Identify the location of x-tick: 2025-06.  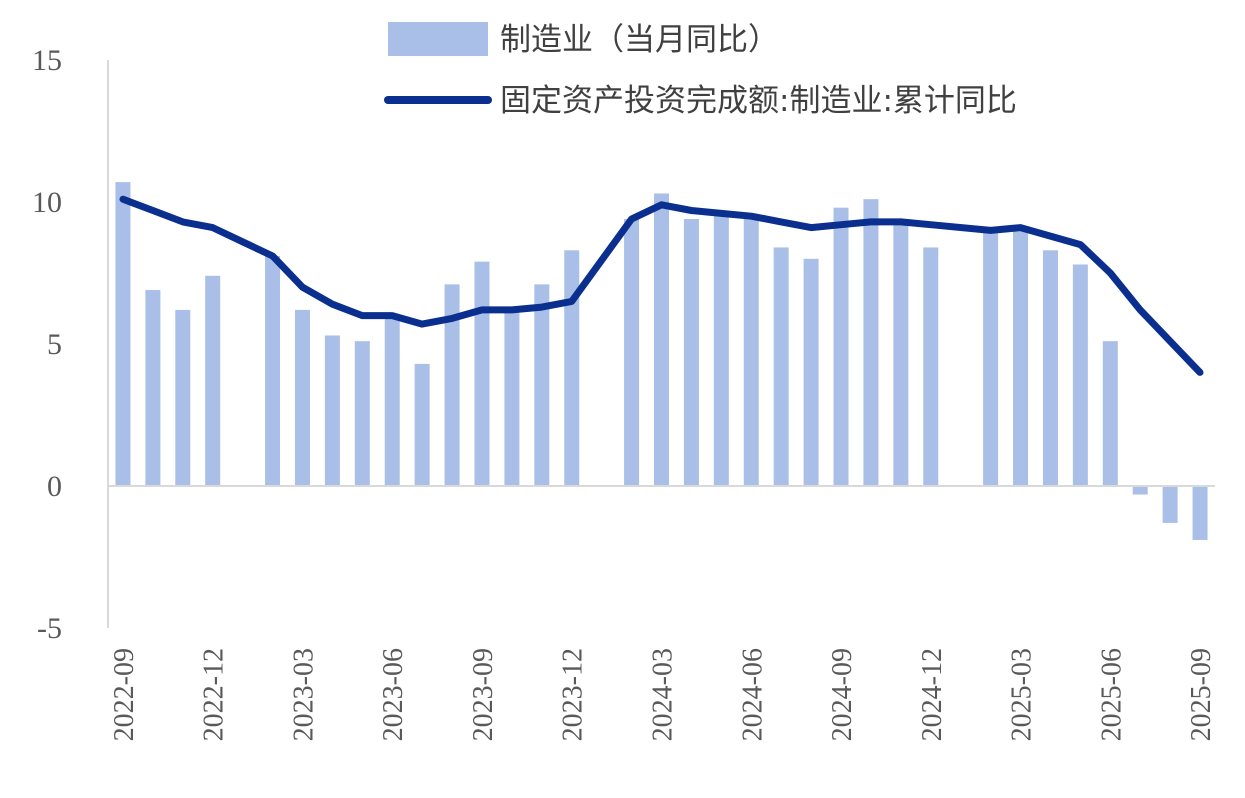
(1111, 694).